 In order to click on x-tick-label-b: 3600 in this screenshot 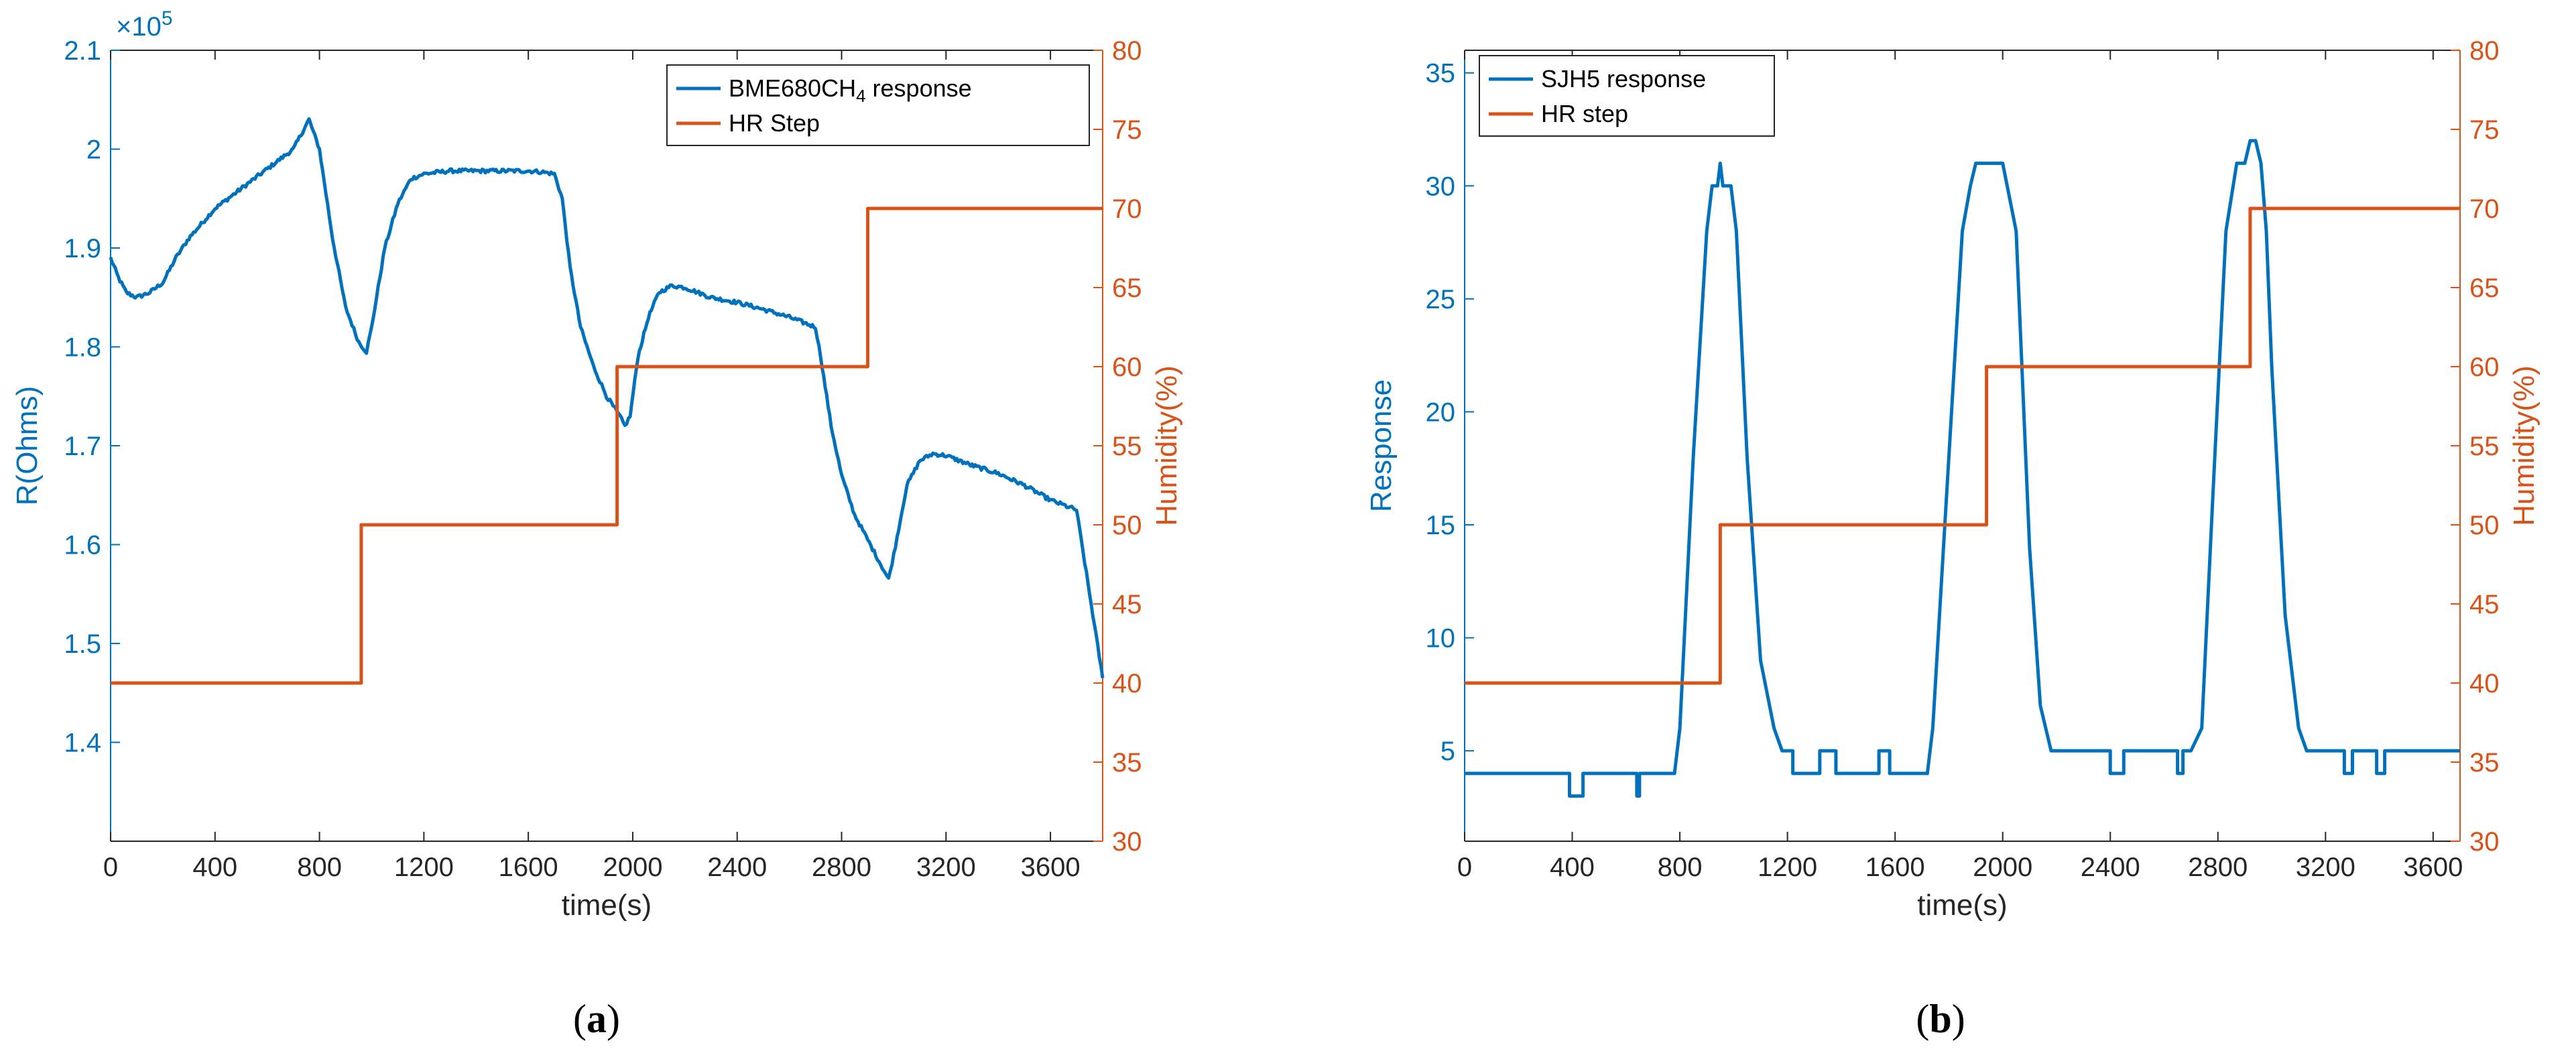, I will do `click(2433, 868)`.